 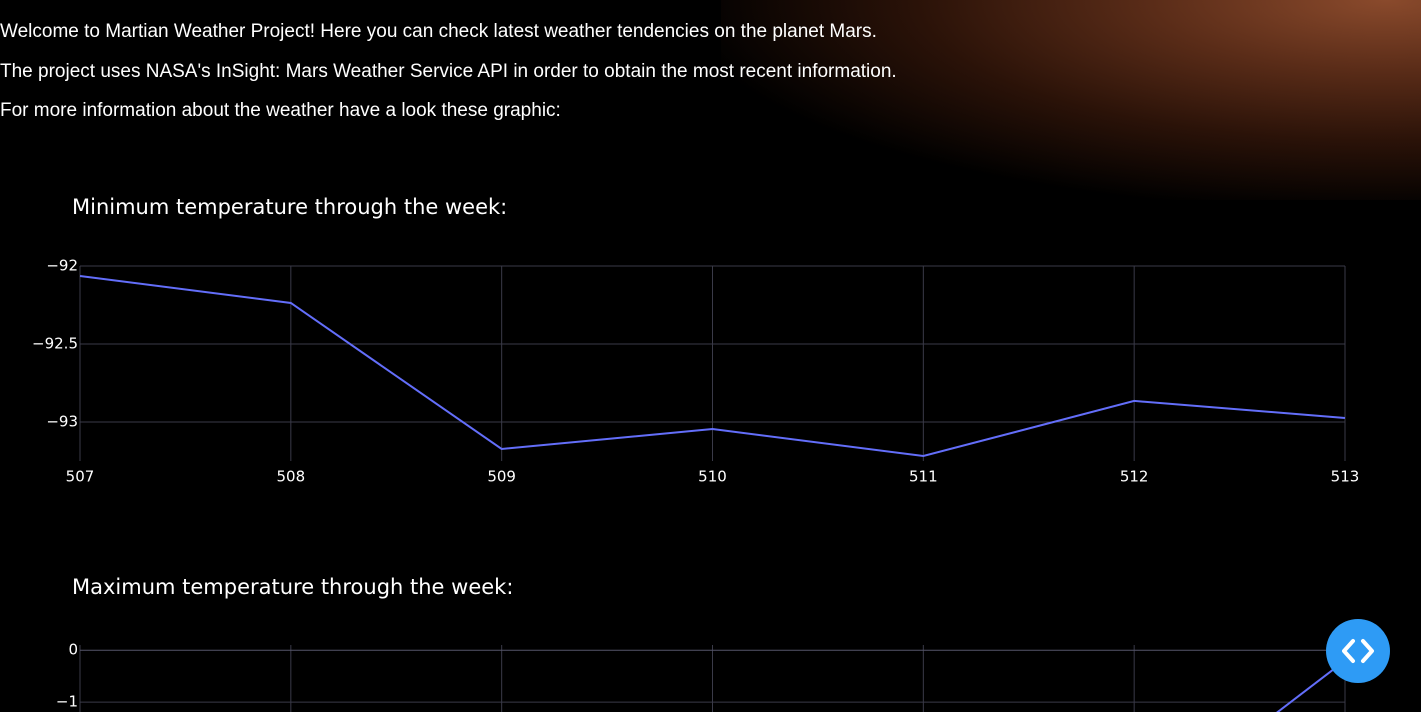 I want to click on y-tick-label: −92, so click(x=62, y=266).